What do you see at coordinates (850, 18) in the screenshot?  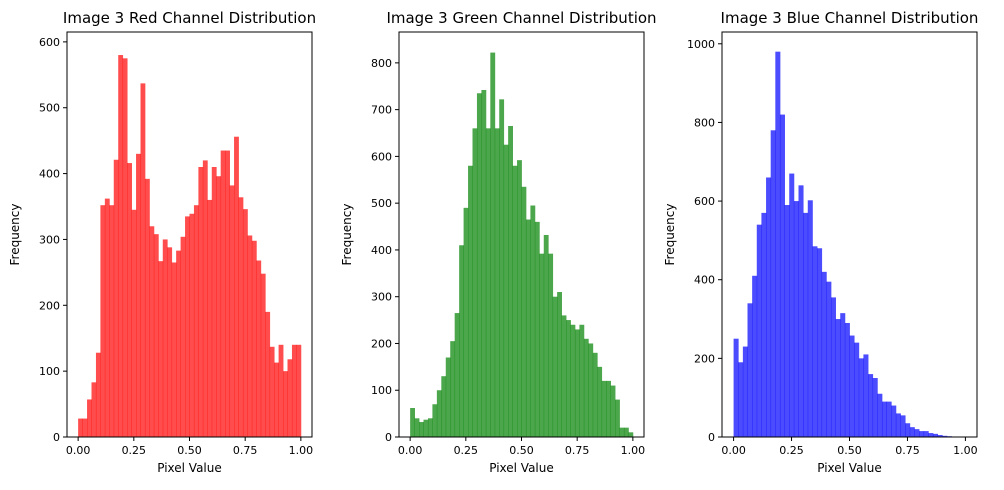 I see `chart-title: Image 3 Blue Channel Distribution` at bounding box center [850, 18].